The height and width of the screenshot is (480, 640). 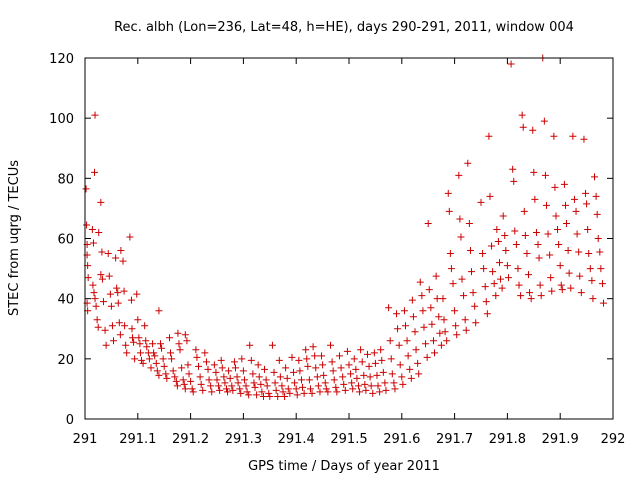 What do you see at coordinates (65, 179) in the screenshot?
I see `y-tick-label: 80` at bounding box center [65, 179].